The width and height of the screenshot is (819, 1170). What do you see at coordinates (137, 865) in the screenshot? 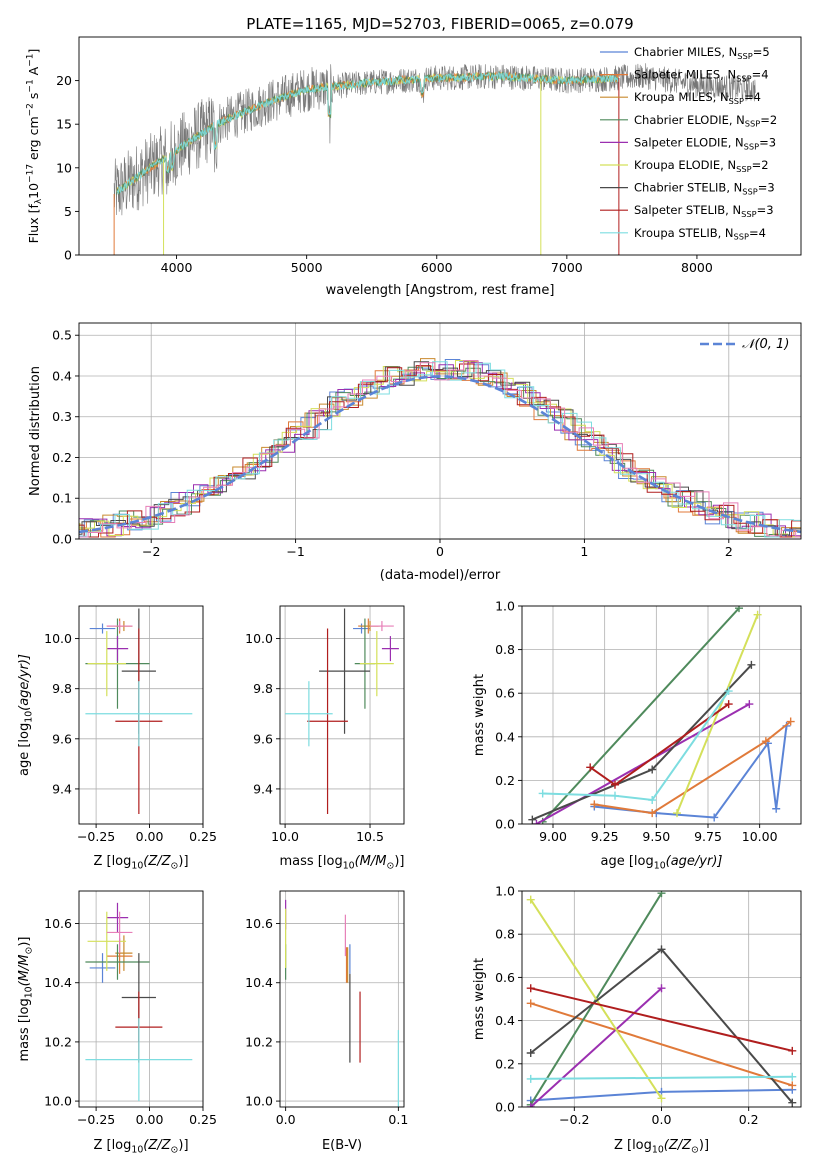
I see `age-Z-xlabel-part: 10` at bounding box center [137, 865].